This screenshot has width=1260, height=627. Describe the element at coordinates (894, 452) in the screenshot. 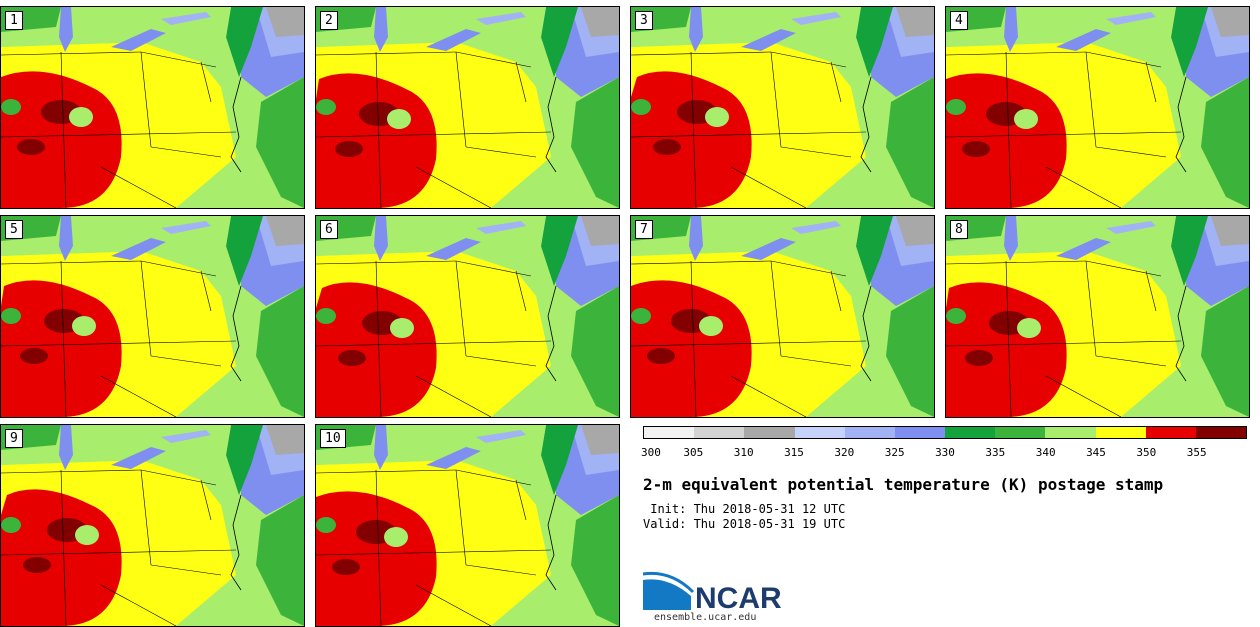

I see `colorbar-tick-label: 325` at that location.